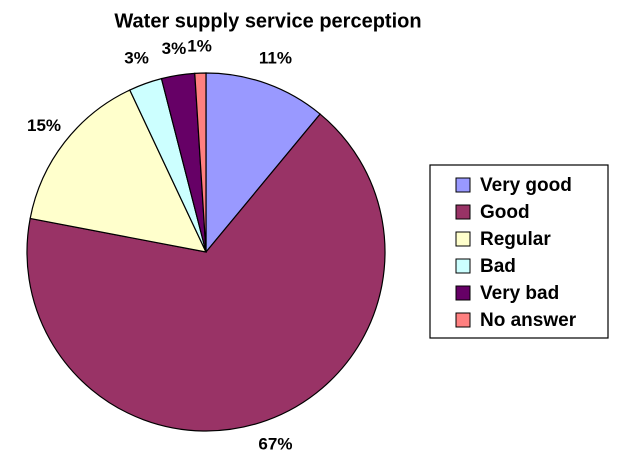  What do you see at coordinates (275, 58) in the screenshot?
I see `data-label: 11%` at bounding box center [275, 58].